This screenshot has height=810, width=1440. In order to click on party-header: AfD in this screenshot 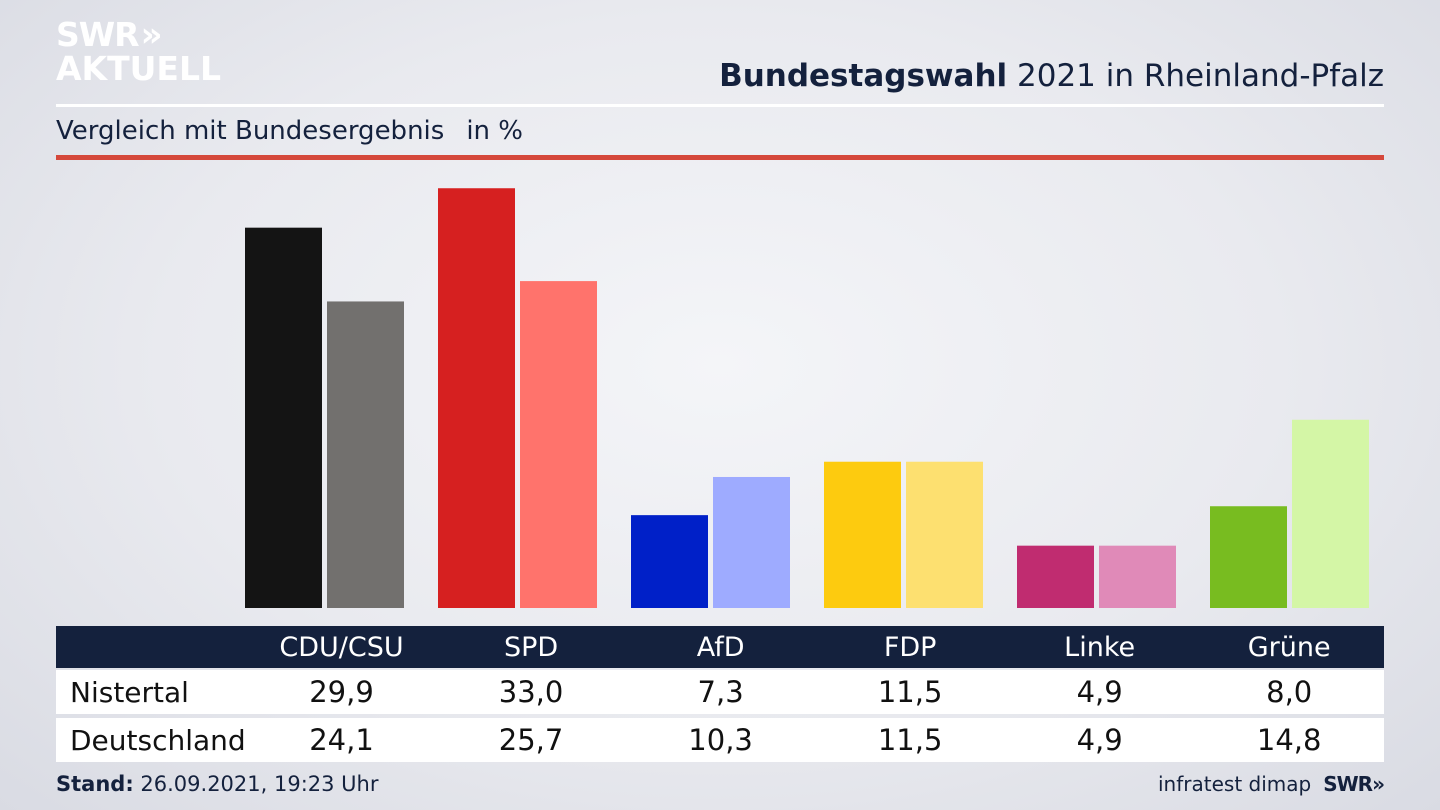, I will do `click(720, 647)`.